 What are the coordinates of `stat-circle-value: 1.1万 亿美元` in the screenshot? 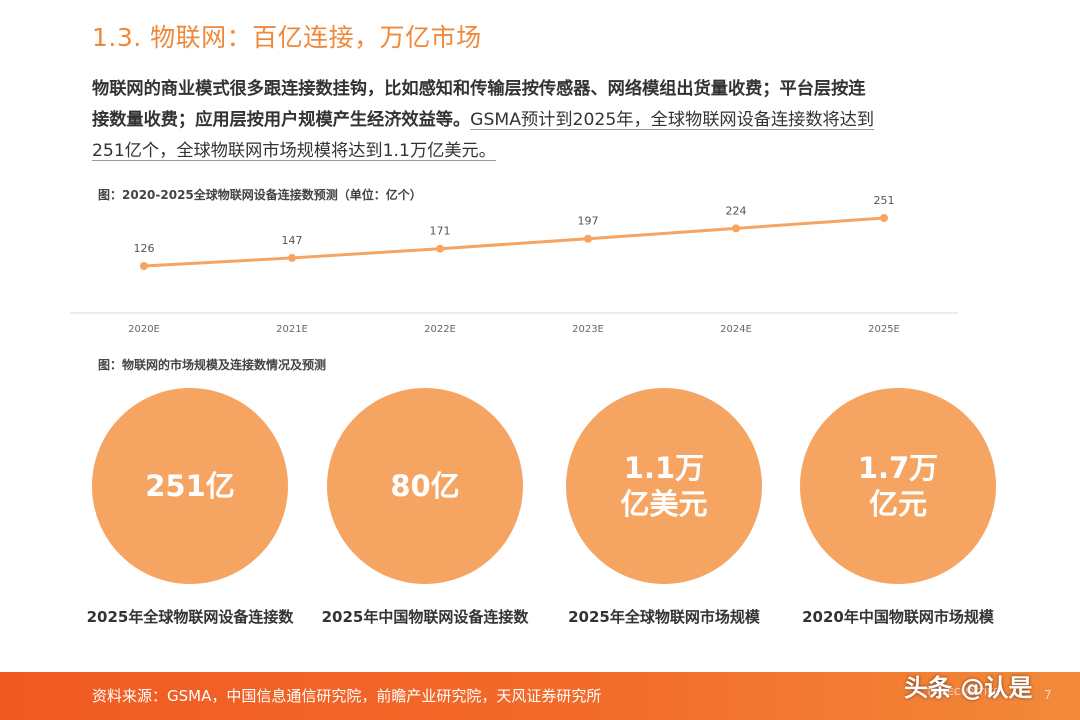 It's located at (664, 486).